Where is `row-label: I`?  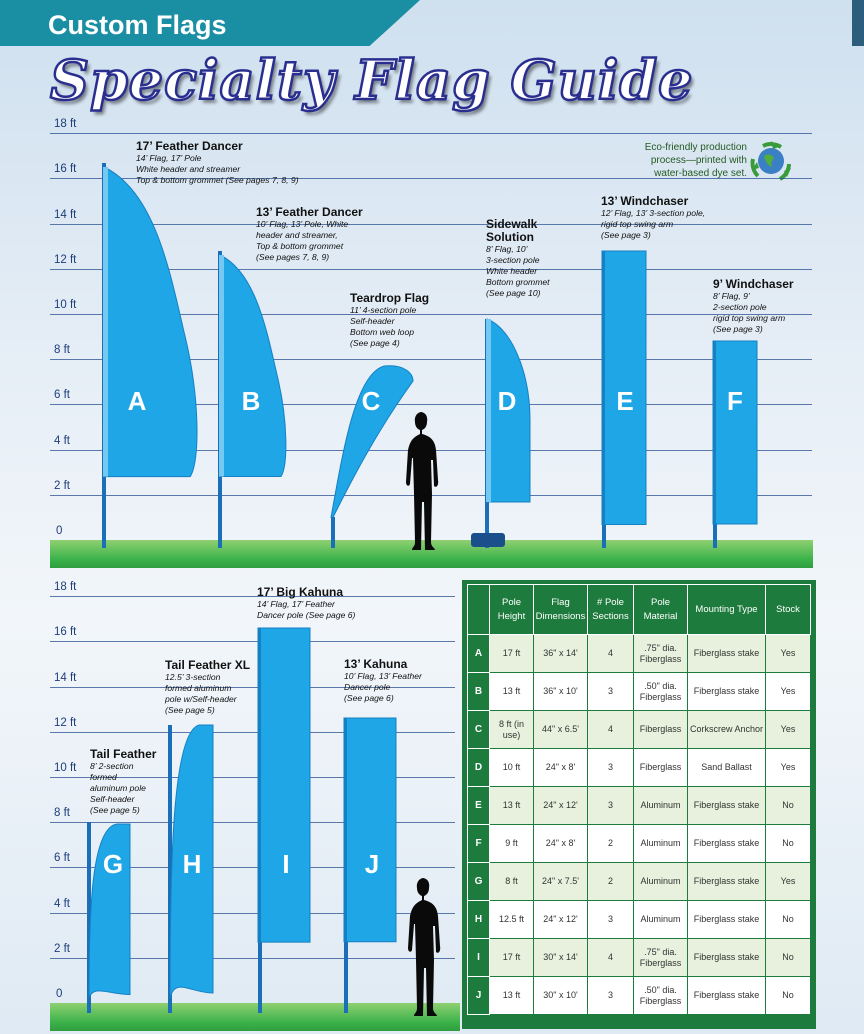
row-label: I is located at coordinates (478, 957).